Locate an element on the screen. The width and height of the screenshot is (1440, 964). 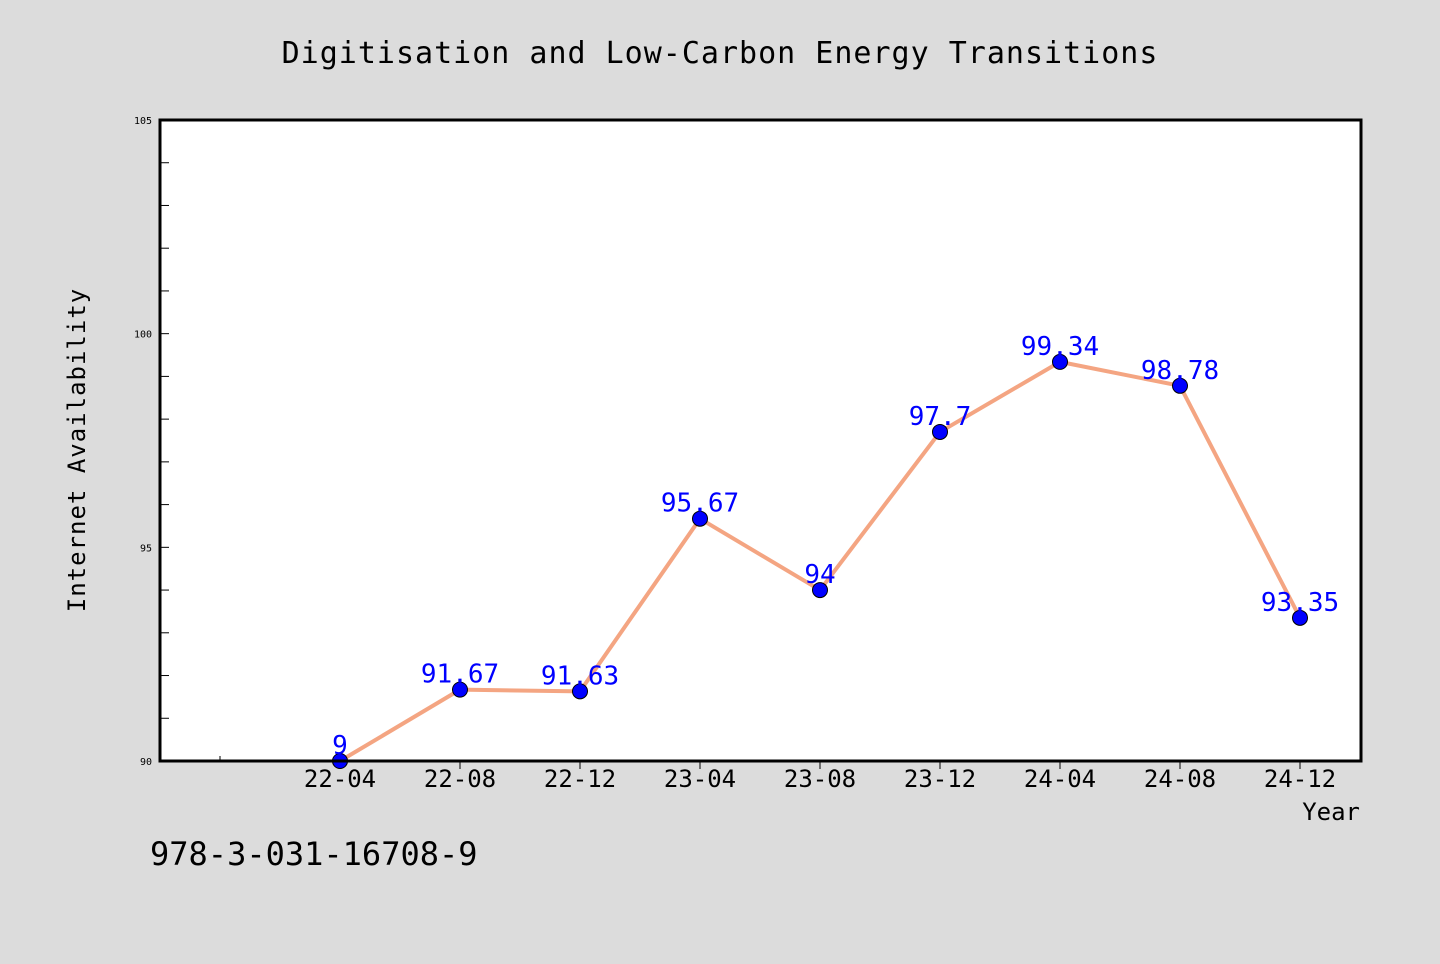
data-label: 94 is located at coordinates (819, 575).